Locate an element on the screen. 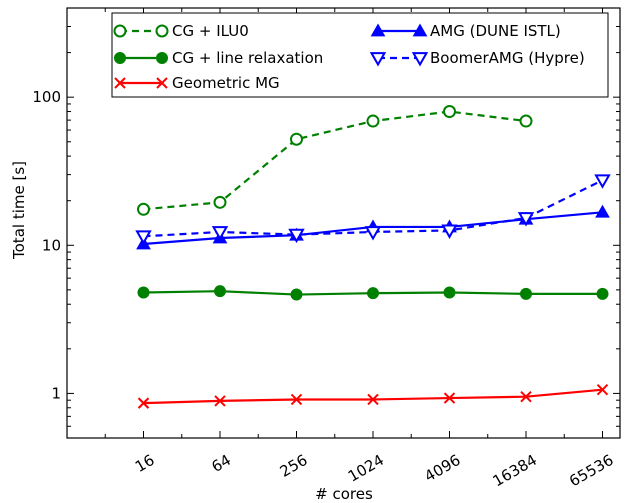 This screenshot has width=625, height=503. x-tick-label: 64 is located at coordinates (221, 463).